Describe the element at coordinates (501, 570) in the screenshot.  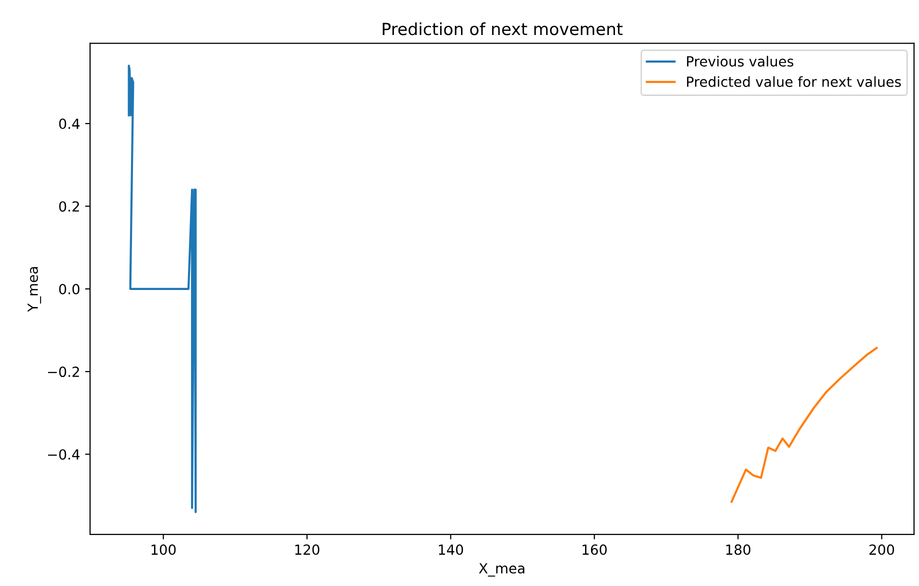
I see `x-axis-title: X_mea` at that location.